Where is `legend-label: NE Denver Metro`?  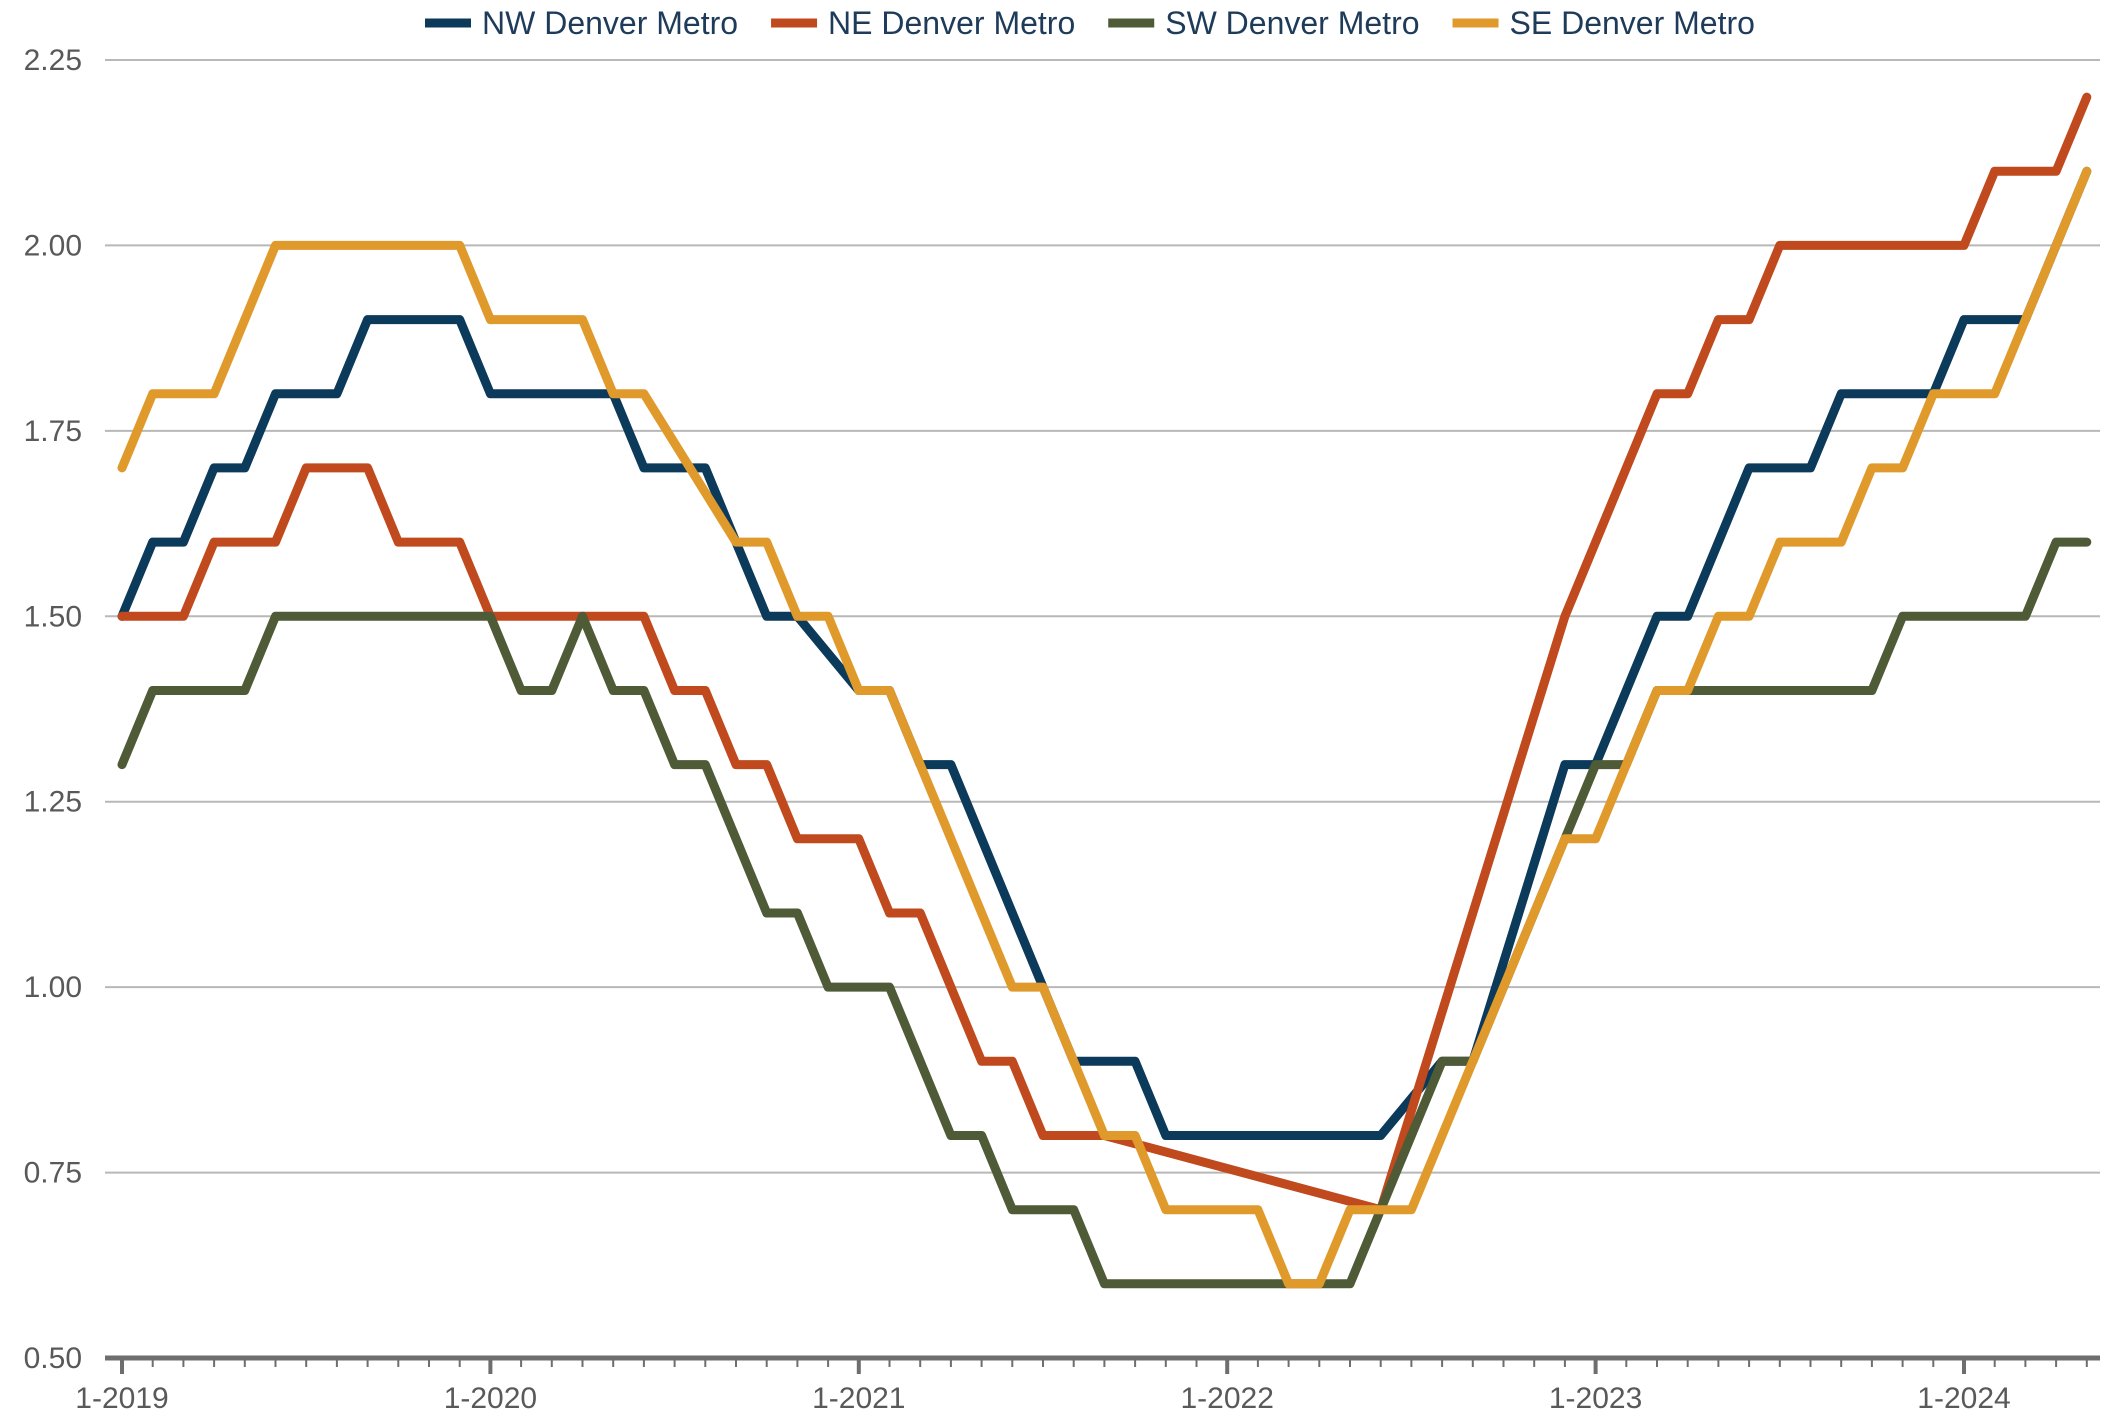
legend-label: NE Denver Metro is located at coordinates (951, 23).